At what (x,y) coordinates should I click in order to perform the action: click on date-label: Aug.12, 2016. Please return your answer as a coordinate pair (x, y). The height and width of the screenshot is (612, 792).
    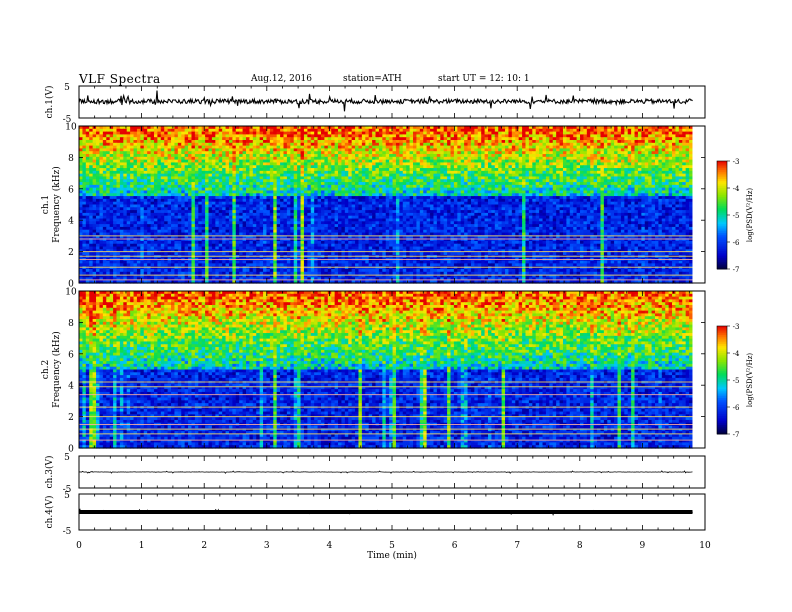
    Looking at the image, I should click on (281, 79).